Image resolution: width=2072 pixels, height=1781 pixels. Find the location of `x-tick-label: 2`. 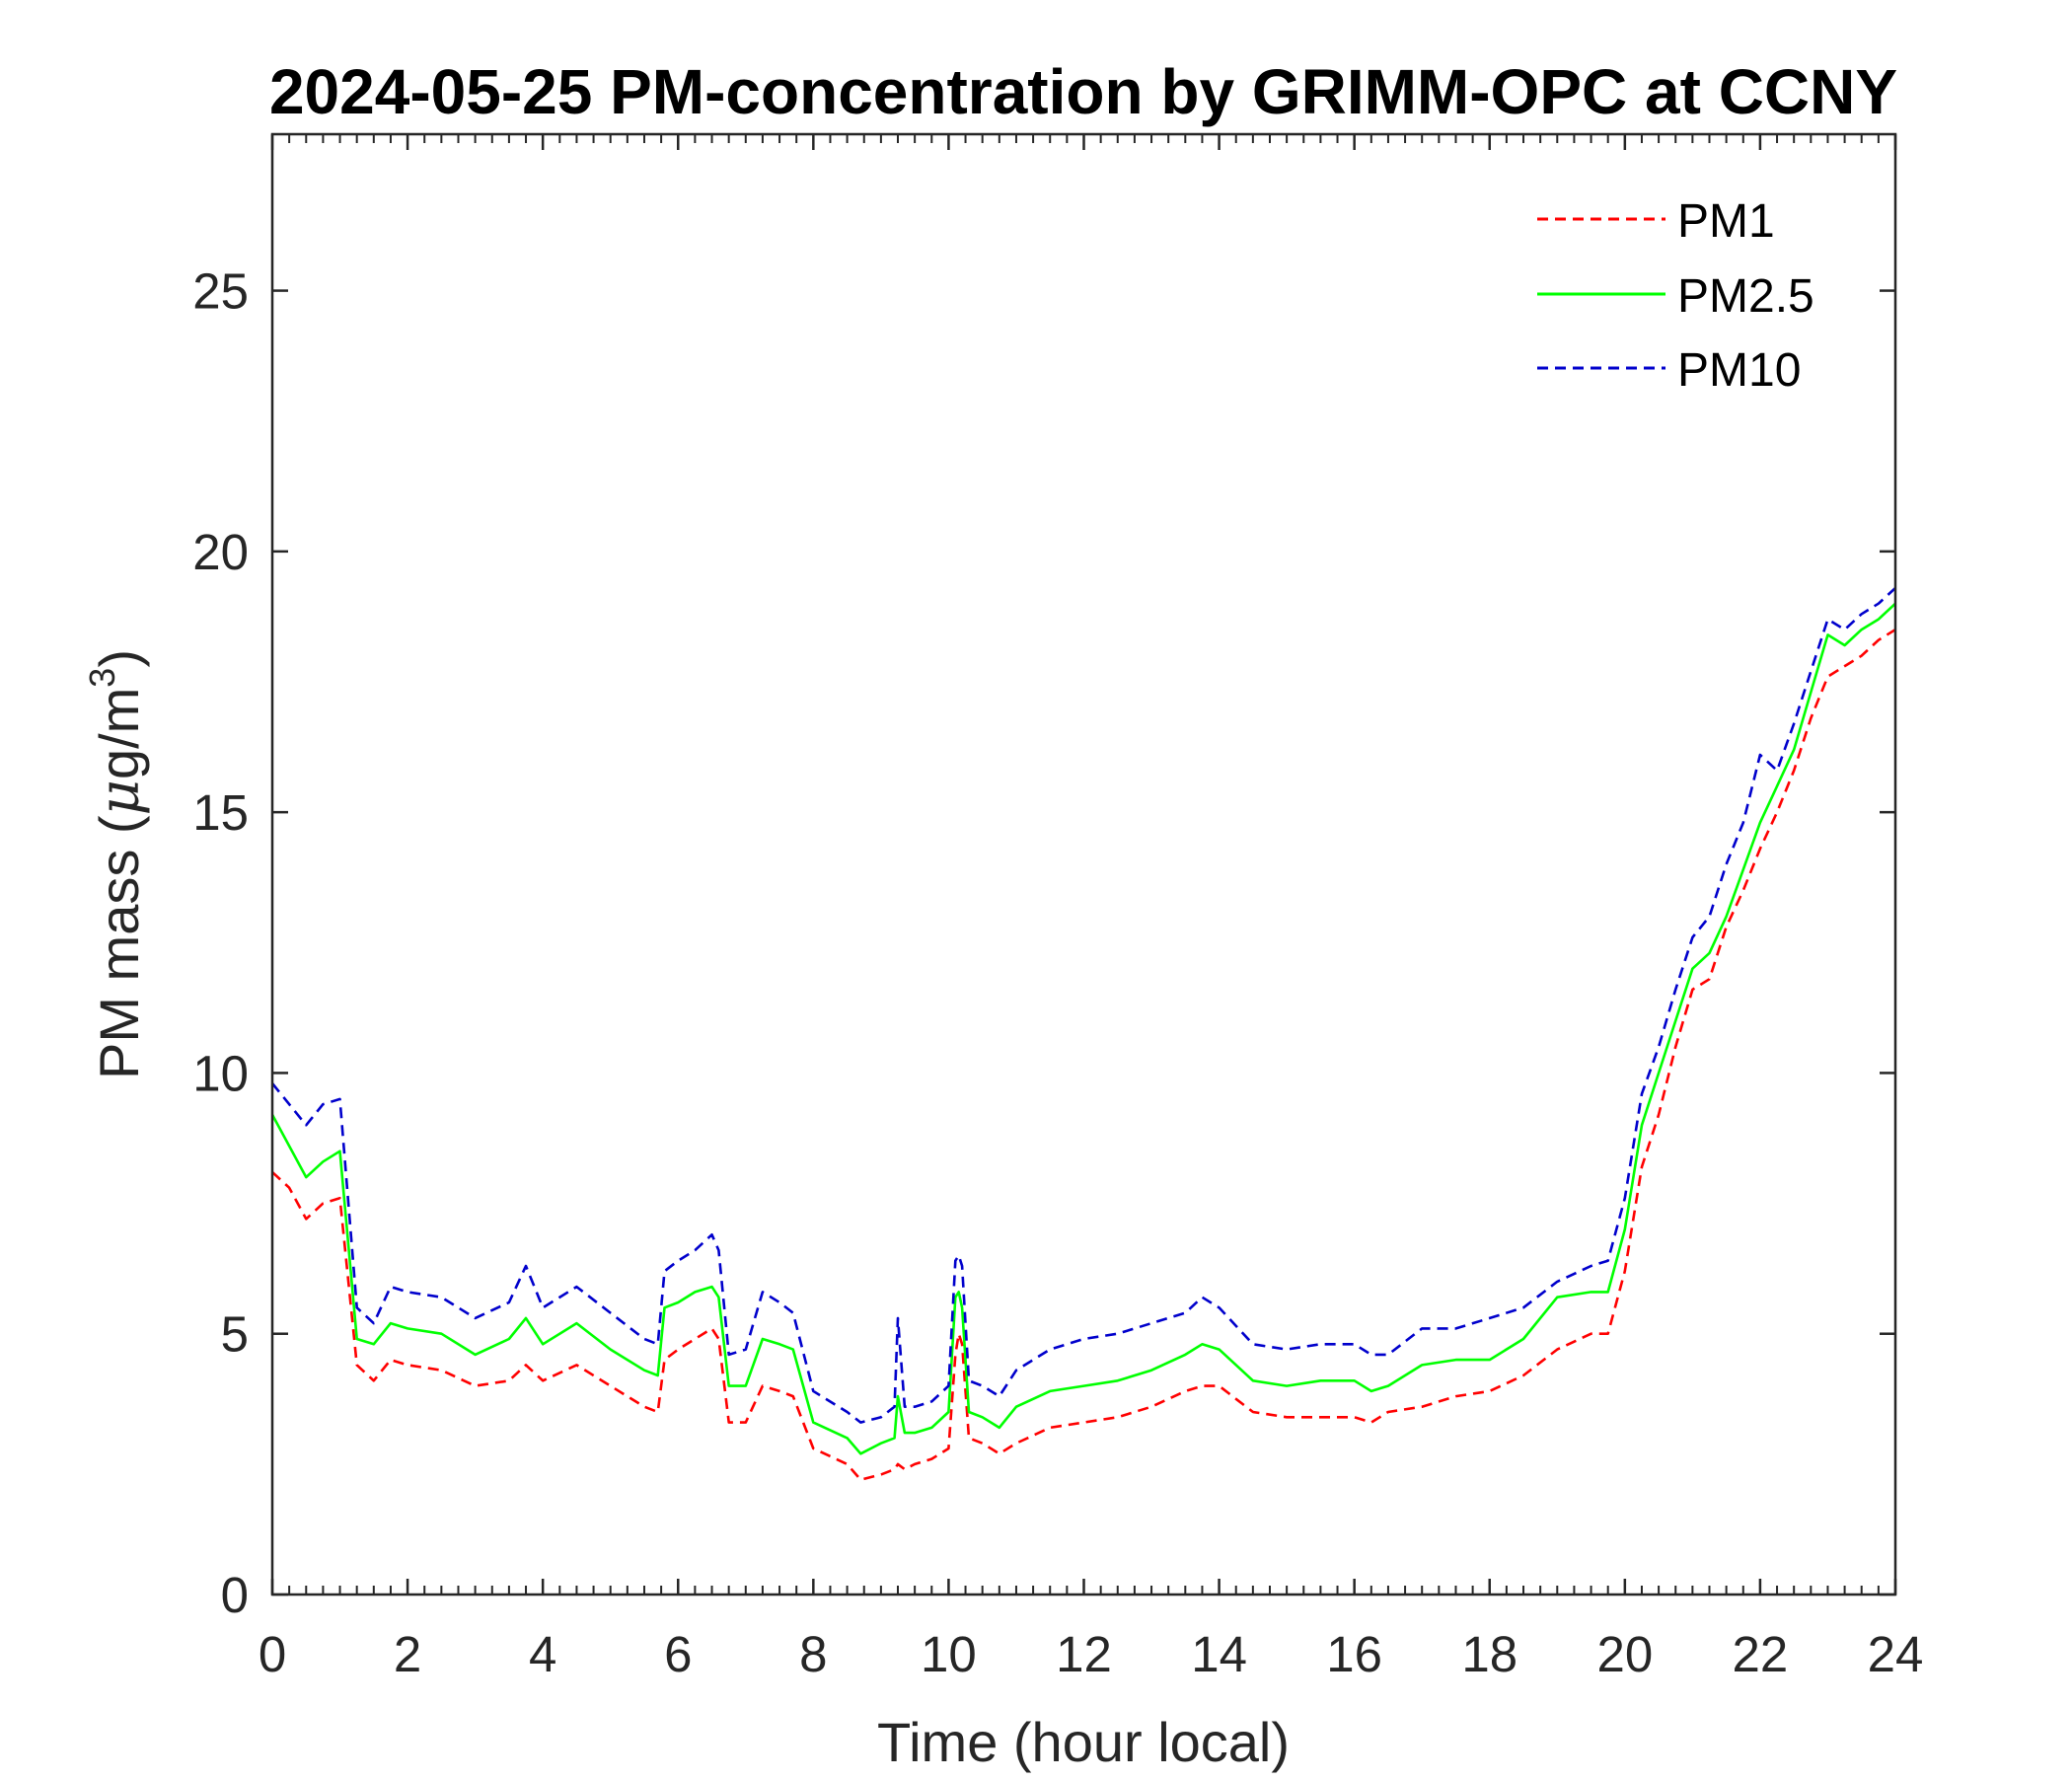

x-tick-label: 2 is located at coordinates (407, 1654).